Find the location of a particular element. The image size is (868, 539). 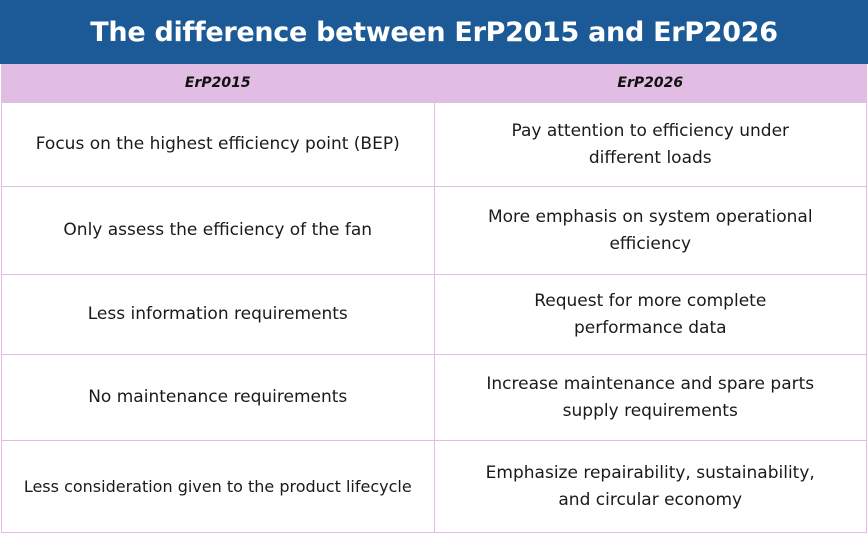

column-header-erp2015: ErP2015 is located at coordinates (218, 83).